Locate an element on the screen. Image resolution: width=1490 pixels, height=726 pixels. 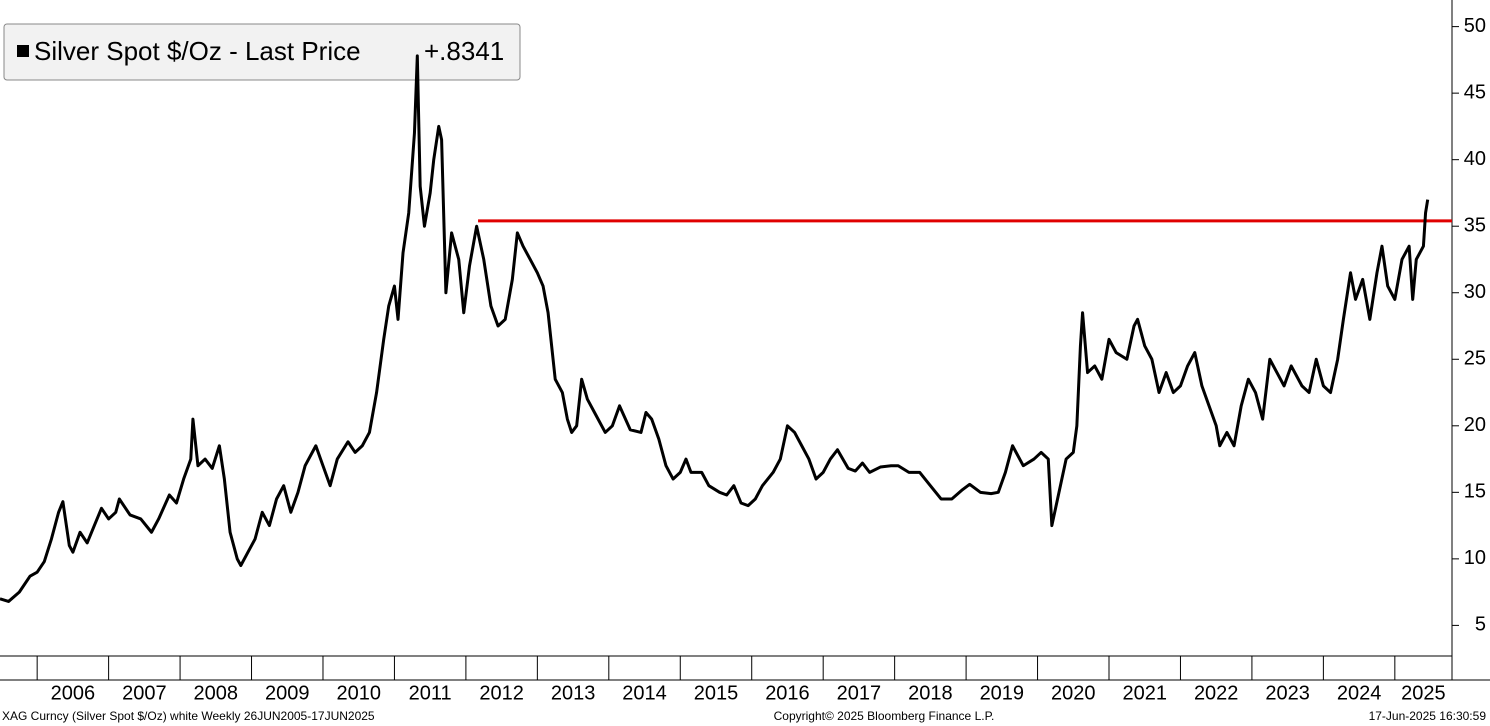
y-tick-label: 15 is located at coordinates (1475, 492).